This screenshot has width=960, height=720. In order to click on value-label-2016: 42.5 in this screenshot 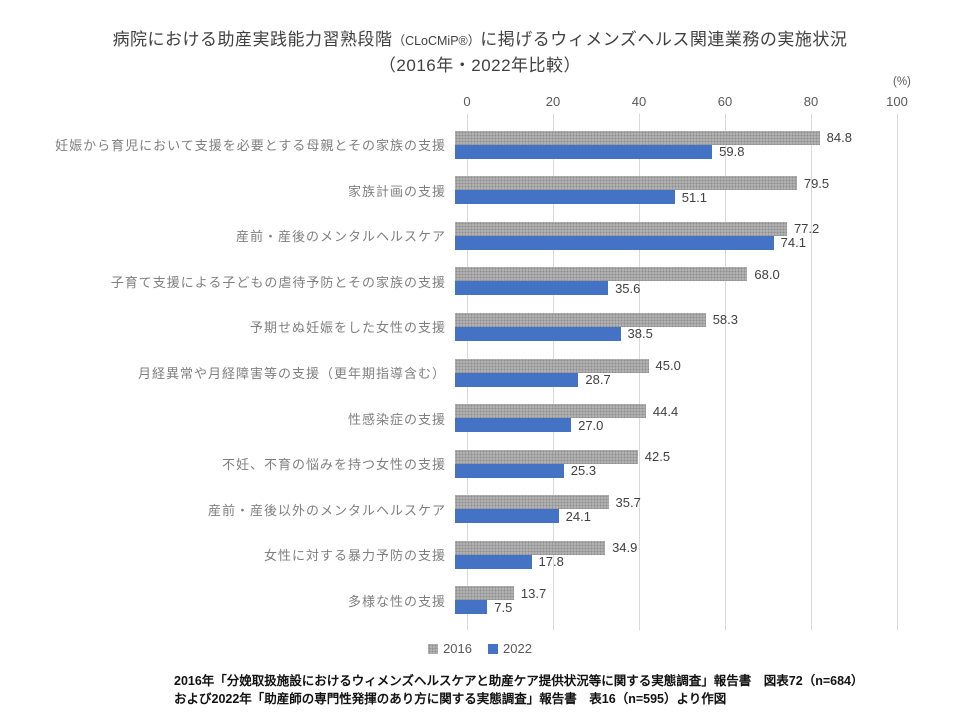, I will do `click(657, 457)`.